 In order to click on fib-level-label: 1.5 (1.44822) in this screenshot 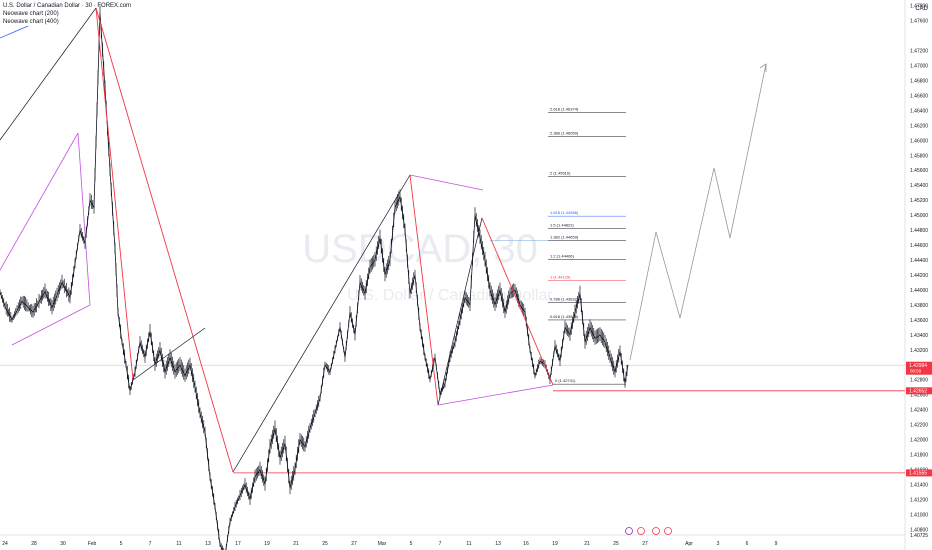, I will do `click(562, 224)`.